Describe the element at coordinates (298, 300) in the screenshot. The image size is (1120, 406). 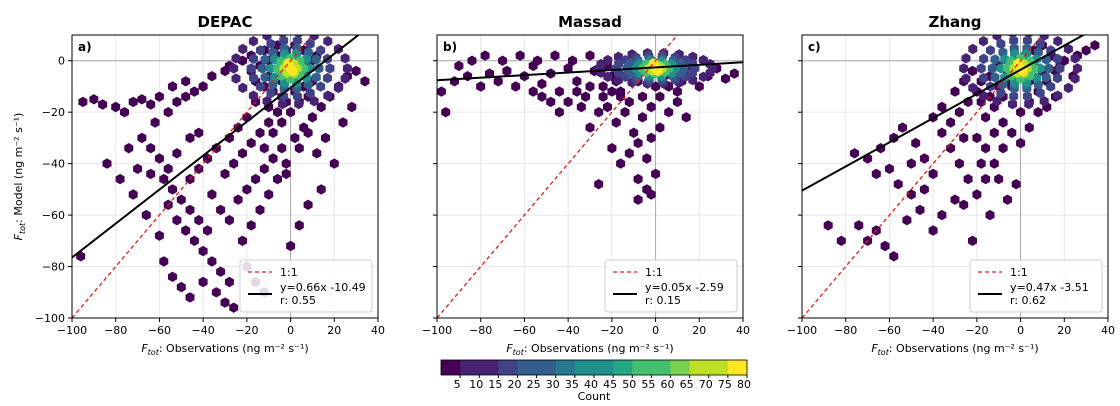
I see `legend-r-label: r: 0.55` at that location.